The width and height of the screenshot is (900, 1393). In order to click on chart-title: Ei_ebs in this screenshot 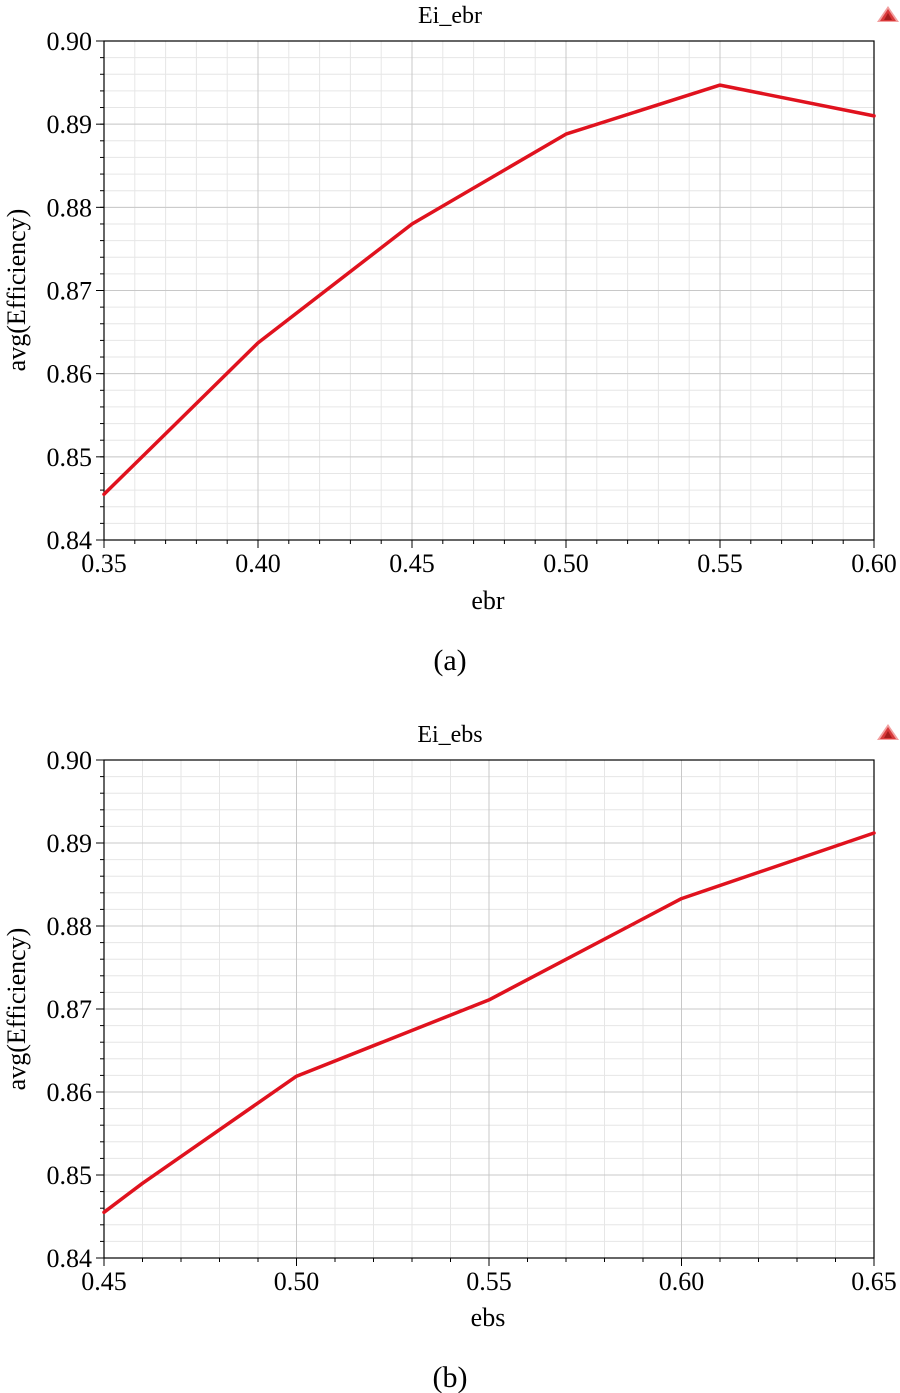, I will do `click(449, 735)`.